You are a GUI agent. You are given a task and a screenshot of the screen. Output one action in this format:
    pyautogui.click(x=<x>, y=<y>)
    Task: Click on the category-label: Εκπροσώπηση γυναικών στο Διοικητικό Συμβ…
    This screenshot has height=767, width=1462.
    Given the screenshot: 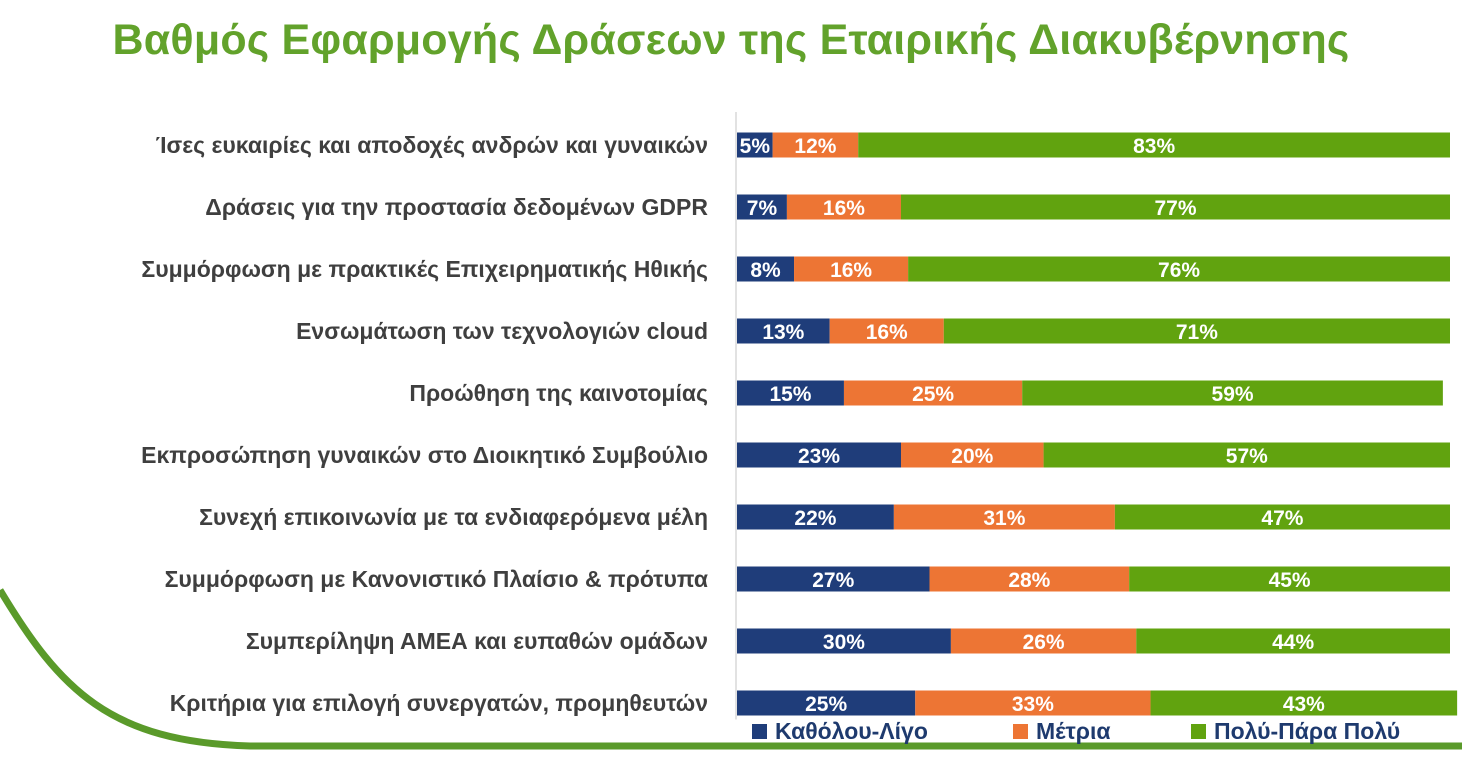 What is the action you would take?
    pyautogui.click(x=424, y=455)
    